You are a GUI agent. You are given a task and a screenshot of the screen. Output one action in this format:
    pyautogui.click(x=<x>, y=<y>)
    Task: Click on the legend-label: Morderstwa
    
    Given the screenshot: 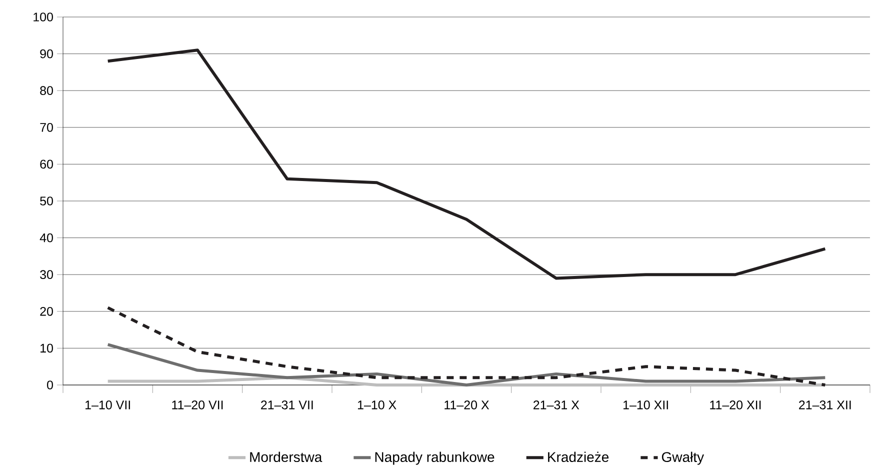 What is the action you would take?
    pyautogui.click(x=286, y=457)
    